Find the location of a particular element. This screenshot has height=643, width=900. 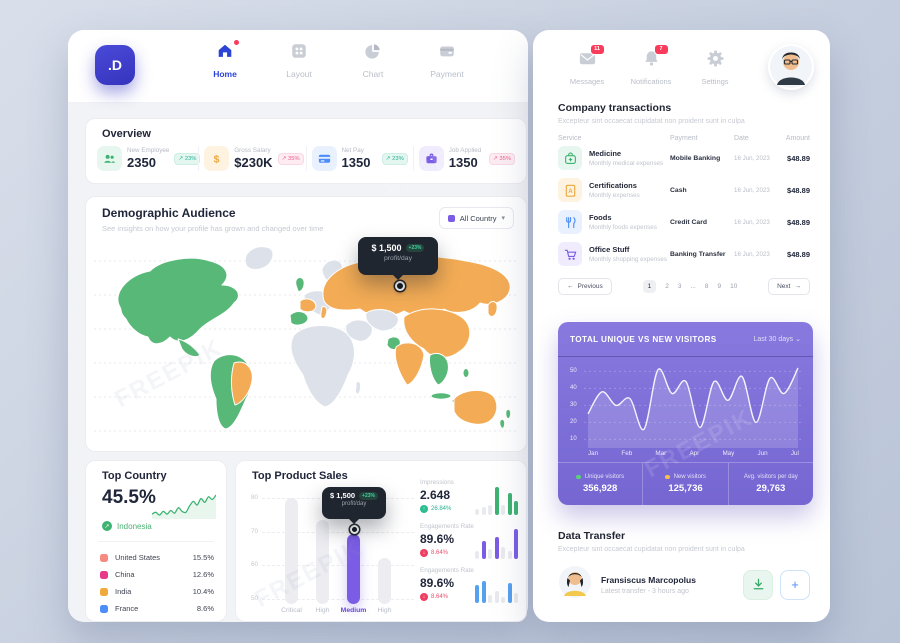

visitors-x-axis: Jan Feb Mar Apr May Jun Jul is located at coordinates (693, 453).